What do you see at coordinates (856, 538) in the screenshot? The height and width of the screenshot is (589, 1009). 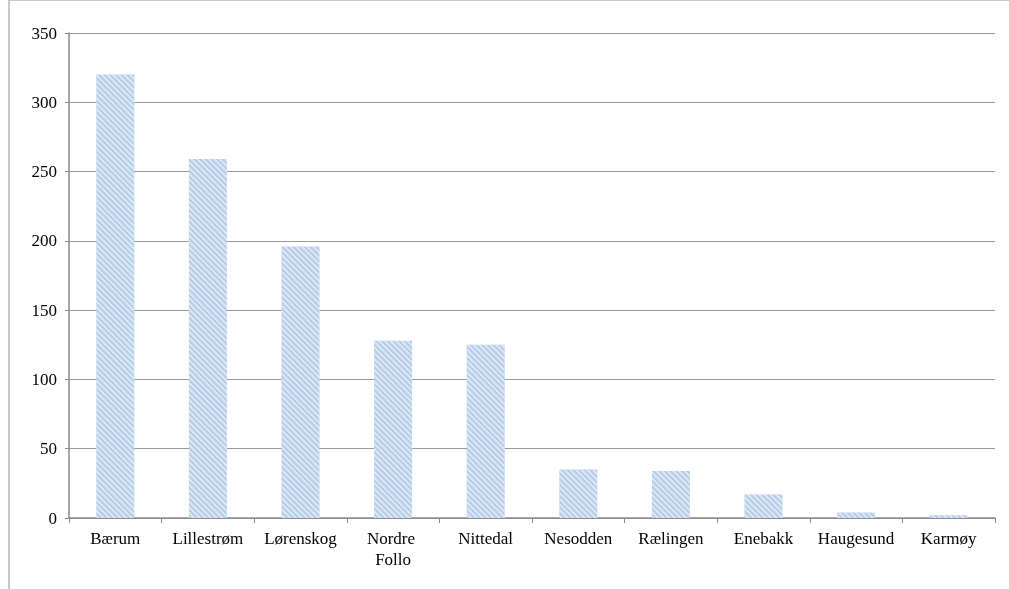 I see `x-tick-label: Haugesund` at bounding box center [856, 538].